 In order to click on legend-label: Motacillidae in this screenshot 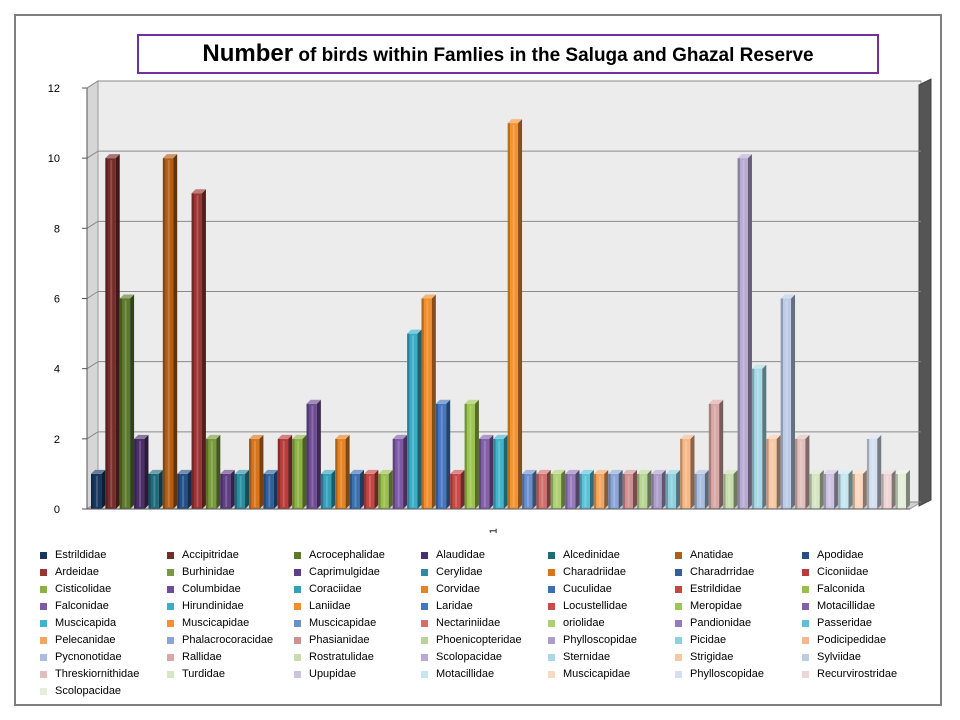, I will do `click(465, 674)`.